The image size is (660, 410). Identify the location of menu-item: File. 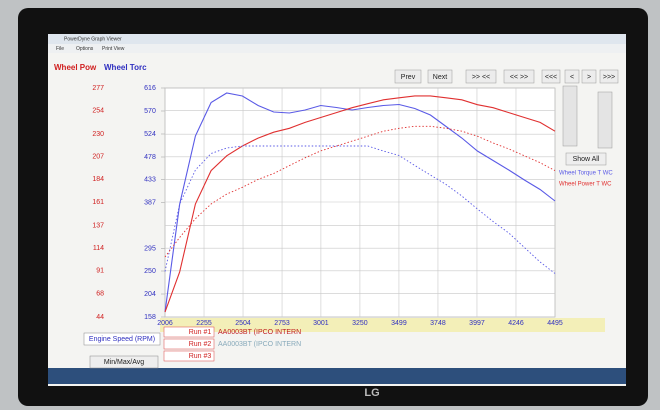
(60, 49).